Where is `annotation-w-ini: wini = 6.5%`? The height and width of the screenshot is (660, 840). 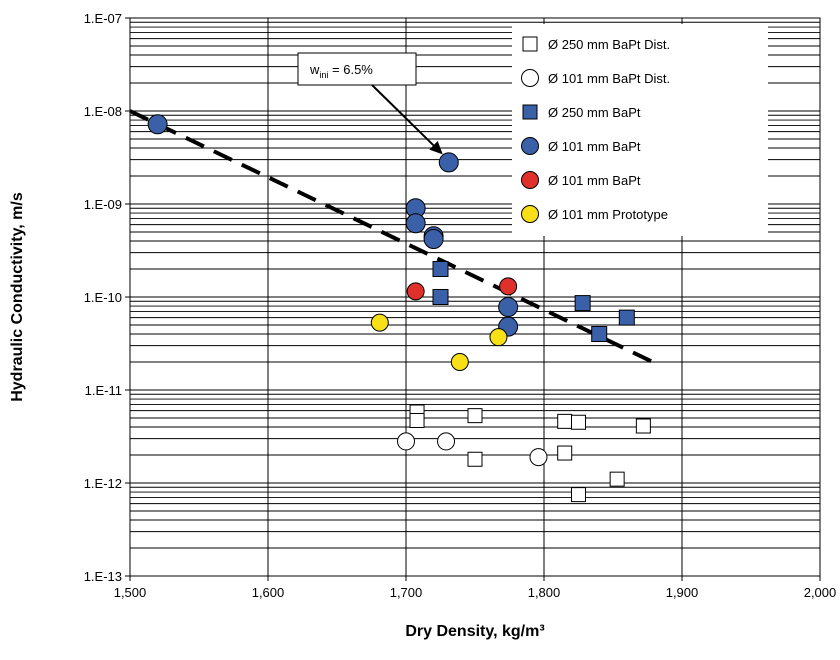 annotation-w-ini: wini = 6.5% is located at coordinates (370, 103).